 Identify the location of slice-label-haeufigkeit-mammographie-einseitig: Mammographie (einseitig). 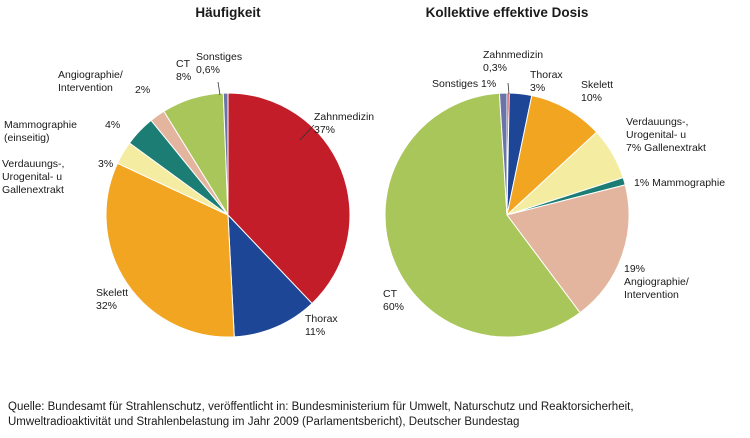
(40, 131).